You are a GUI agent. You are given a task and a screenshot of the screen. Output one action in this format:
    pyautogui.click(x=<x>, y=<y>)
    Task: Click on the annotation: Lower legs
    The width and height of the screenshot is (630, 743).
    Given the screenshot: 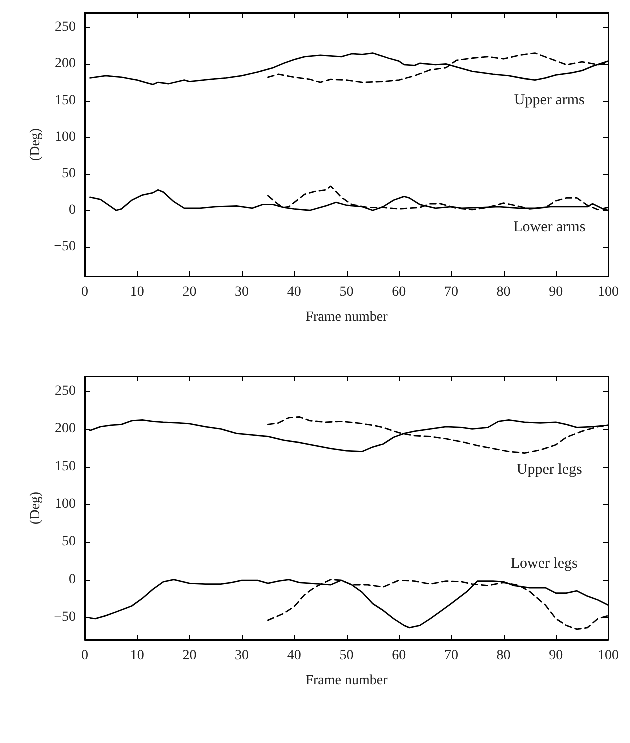 What is the action you would take?
    pyautogui.click(x=544, y=564)
    